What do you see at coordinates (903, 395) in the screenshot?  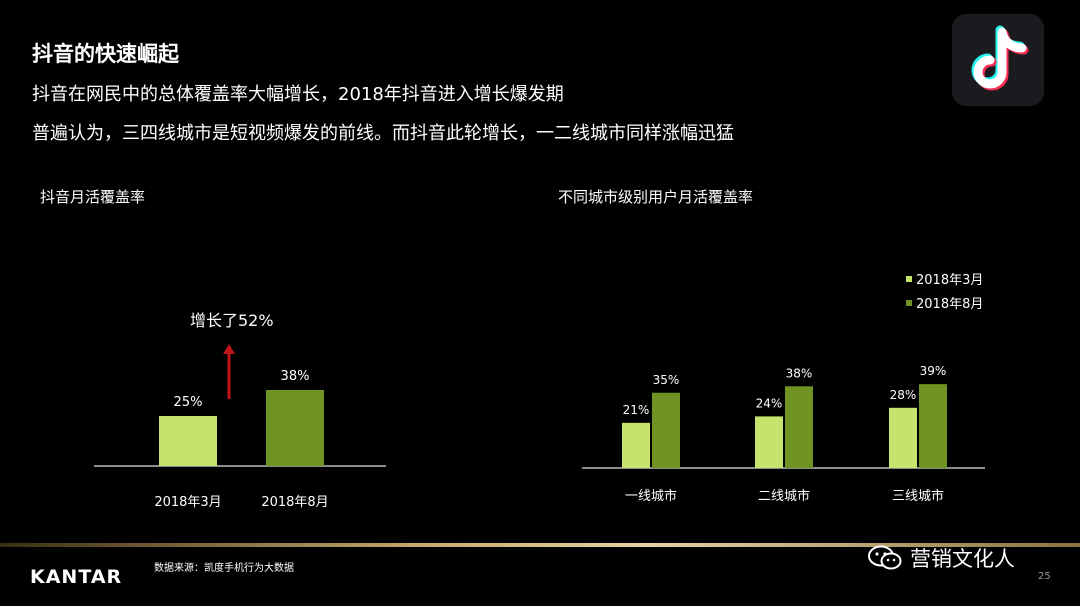 I see `chart2-data-label-s1-3: 28%` at bounding box center [903, 395].